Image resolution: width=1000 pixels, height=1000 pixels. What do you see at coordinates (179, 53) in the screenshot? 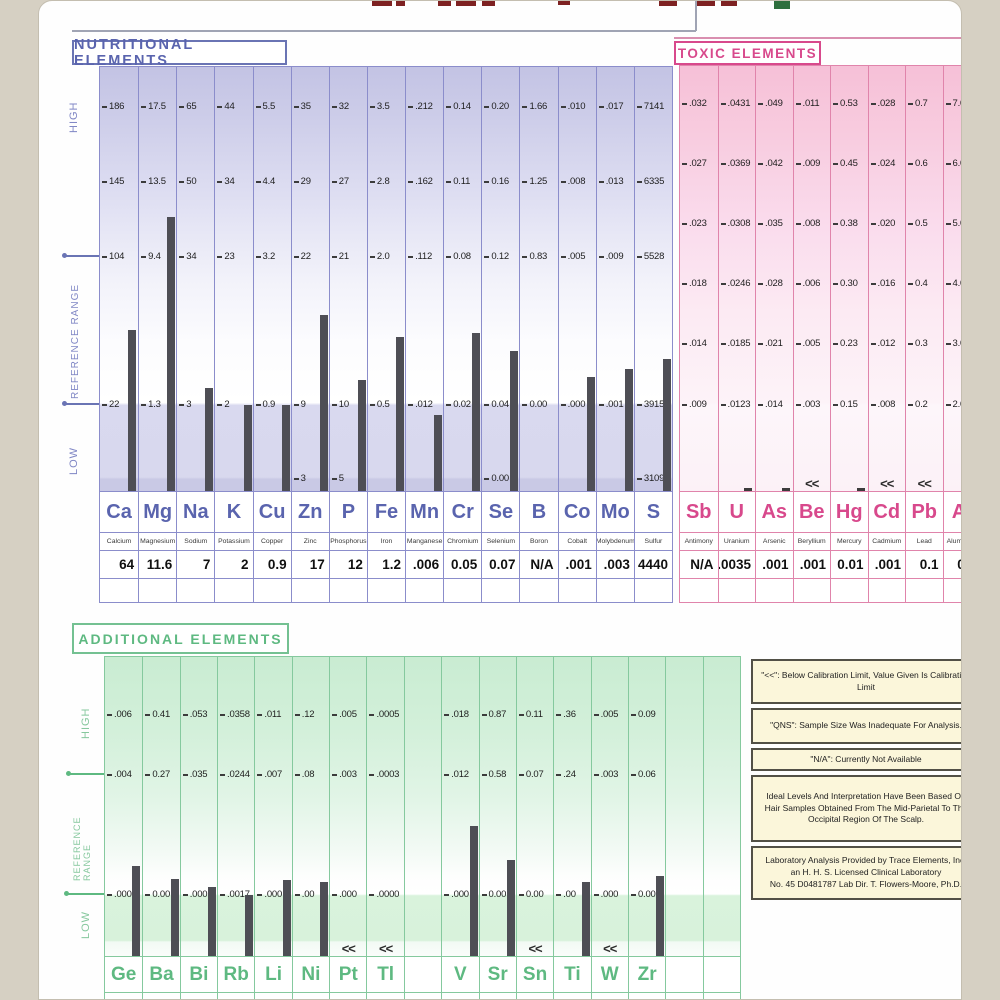
I see `nutritional-section-title: NUTRITIONAL ELEMENTS` at bounding box center [179, 53].